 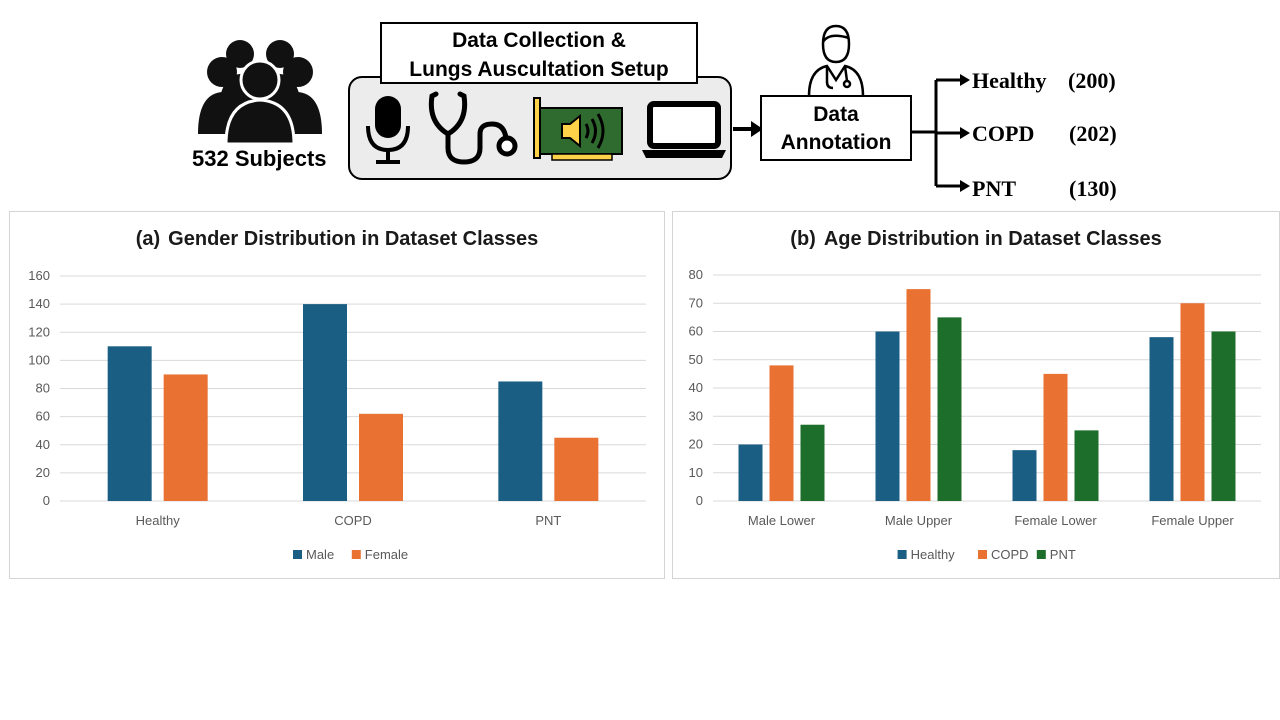 What do you see at coordinates (46, 500) in the screenshot?
I see `gender-y-tick-label: 0` at bounding box center [46, 500].